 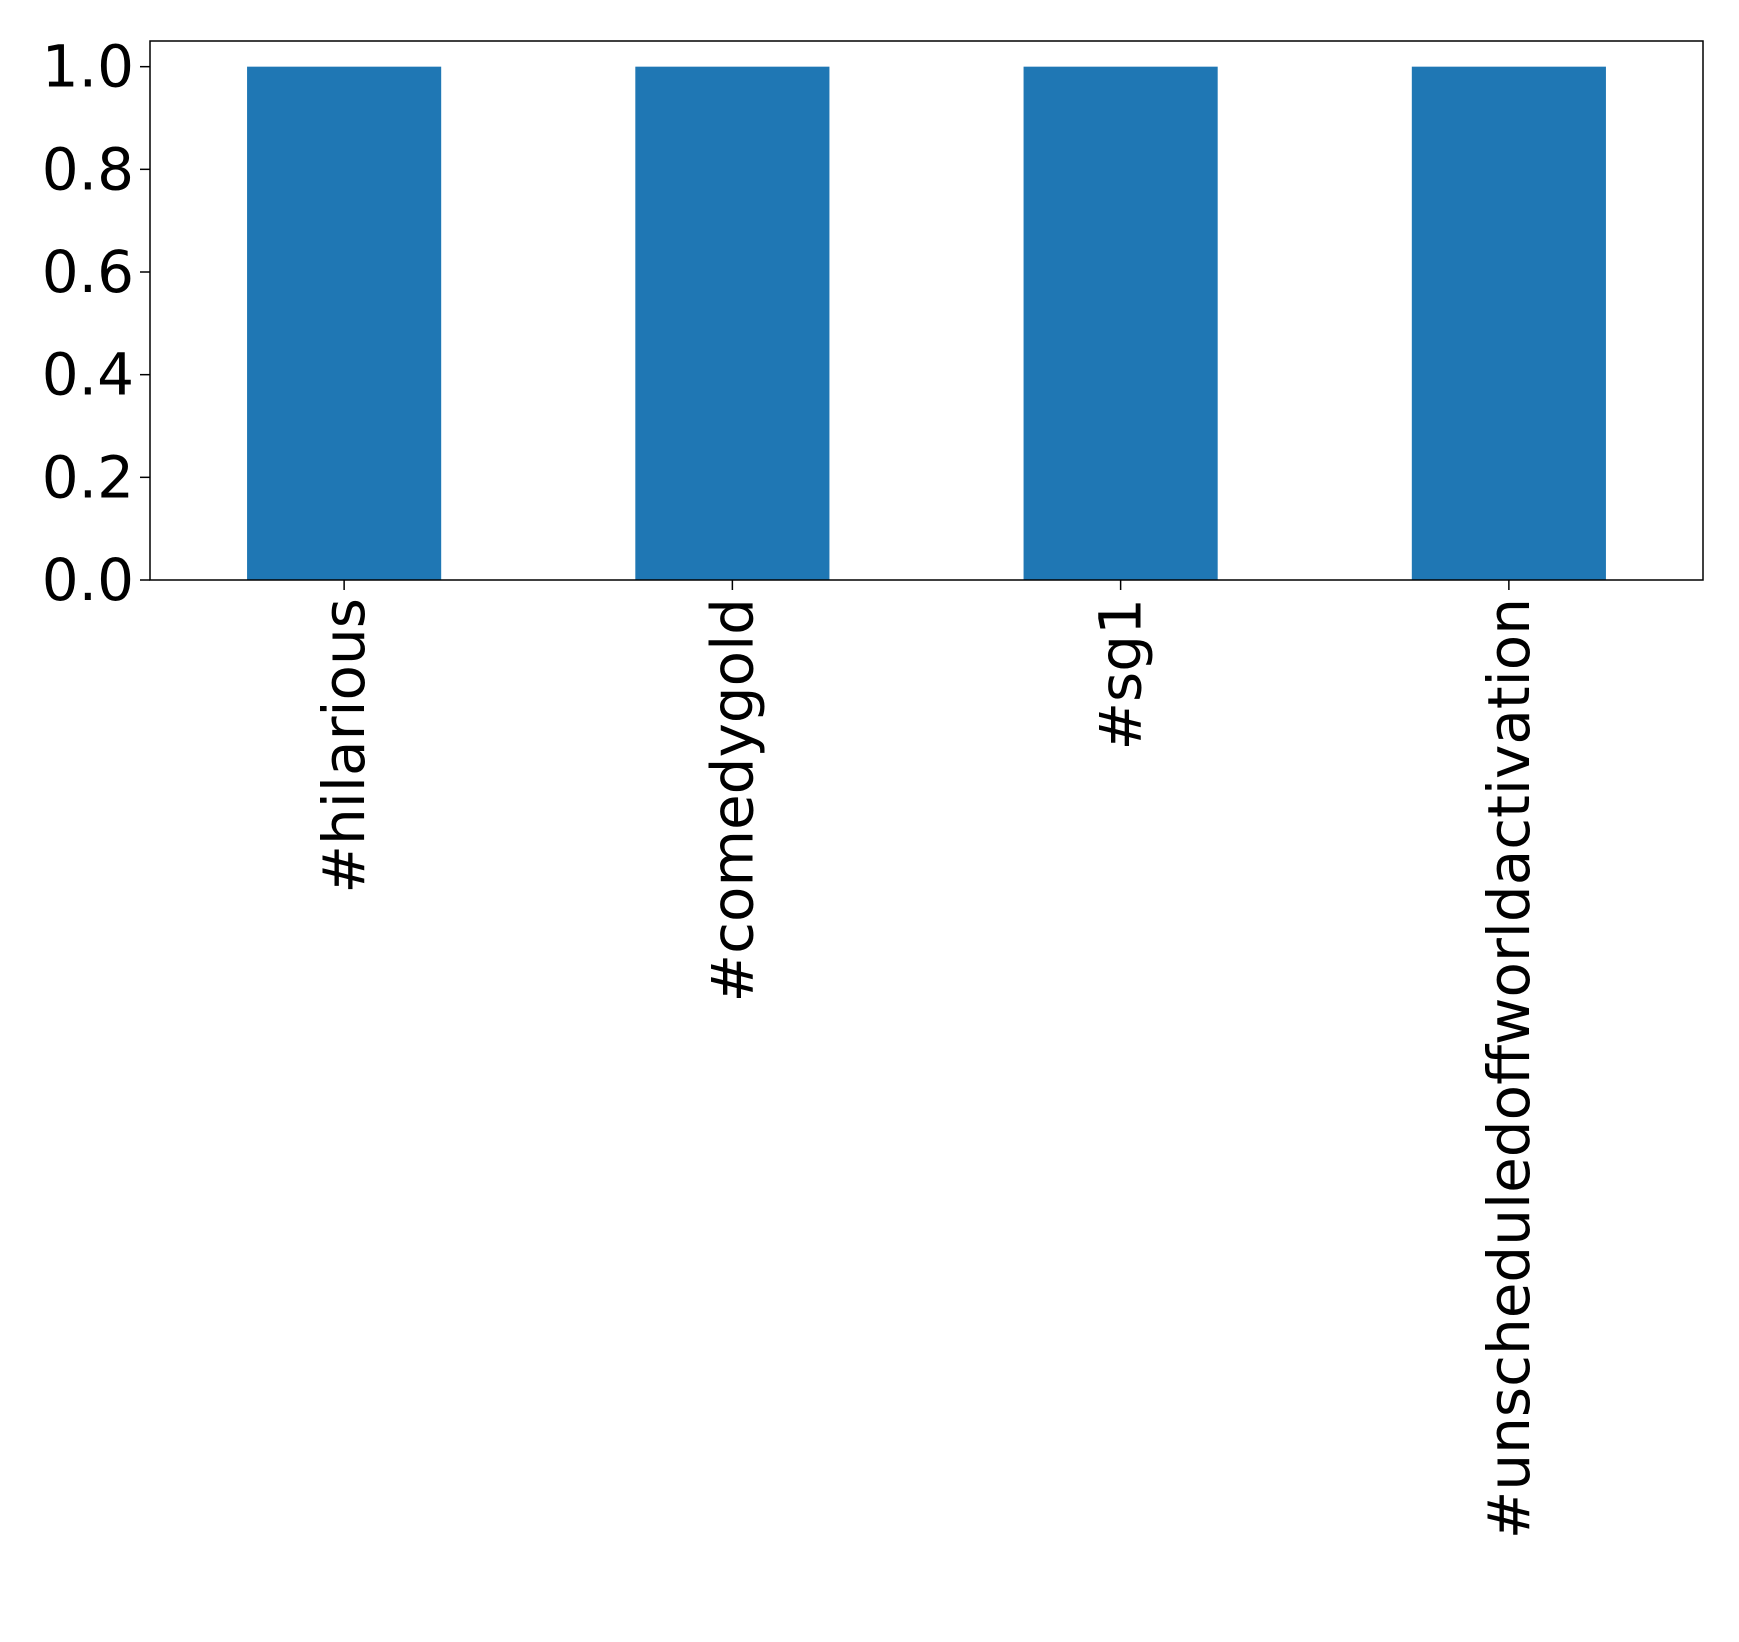 What do you see at coordinates (88, 169) in the screenshot?
I see `y-tick-label: 0.8` at bounding box center [88, 169].